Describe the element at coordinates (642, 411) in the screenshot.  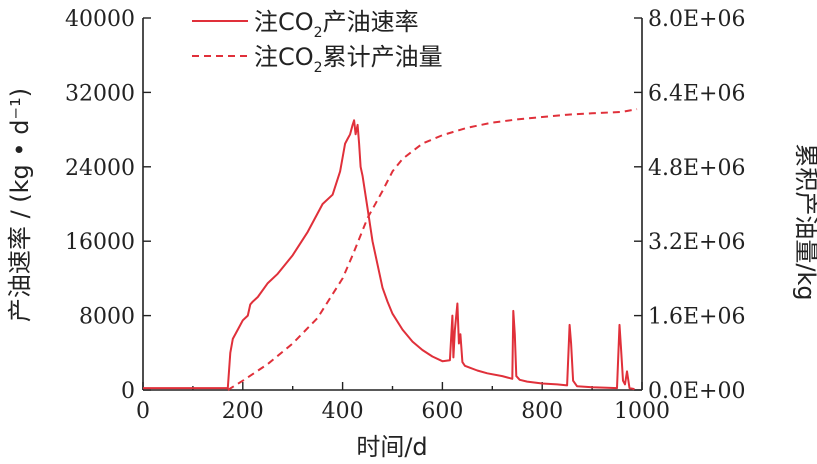
I see `x-tick-label: 1000` at that location.